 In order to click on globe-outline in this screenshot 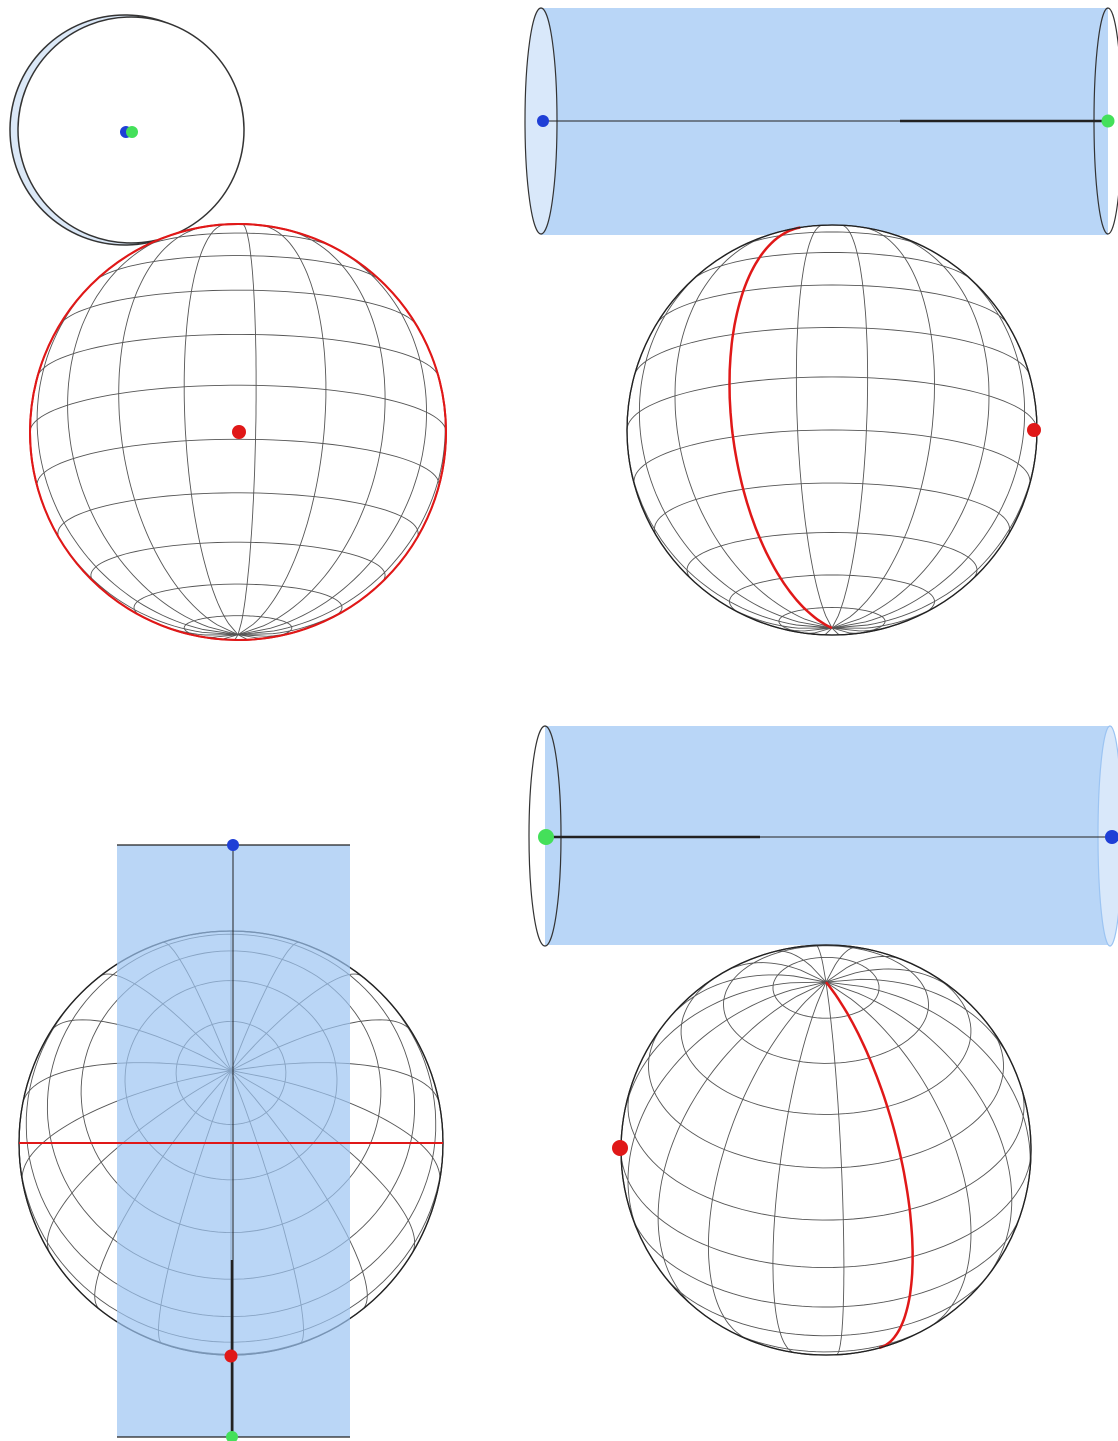, I will do `click(238, 432)`.